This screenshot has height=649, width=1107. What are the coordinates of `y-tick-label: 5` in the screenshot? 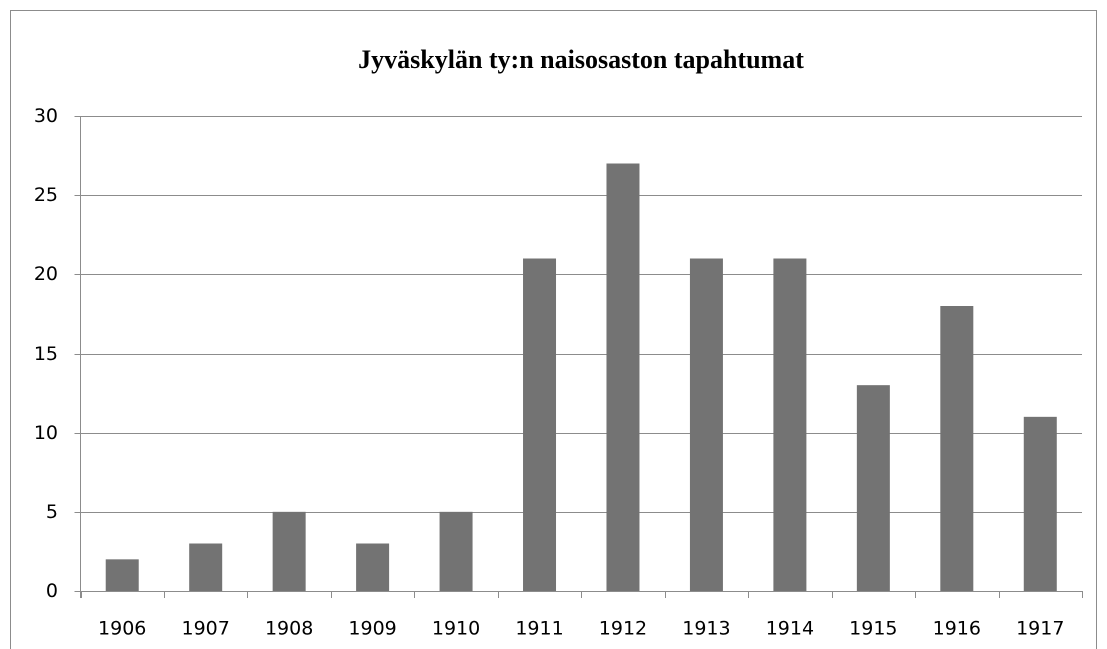 It's located at (52, 512).